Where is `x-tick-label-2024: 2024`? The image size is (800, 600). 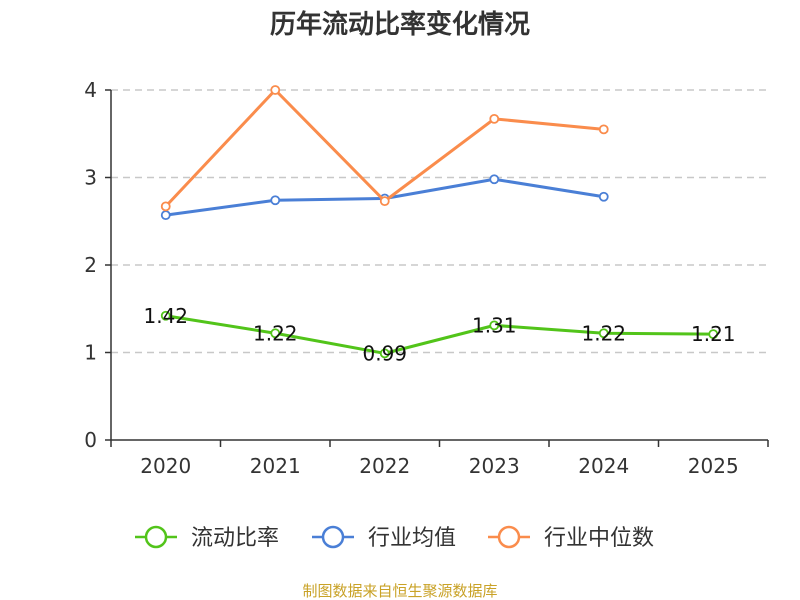 x-tick-label-2024: 2024 is located at coordinates (603, 466).